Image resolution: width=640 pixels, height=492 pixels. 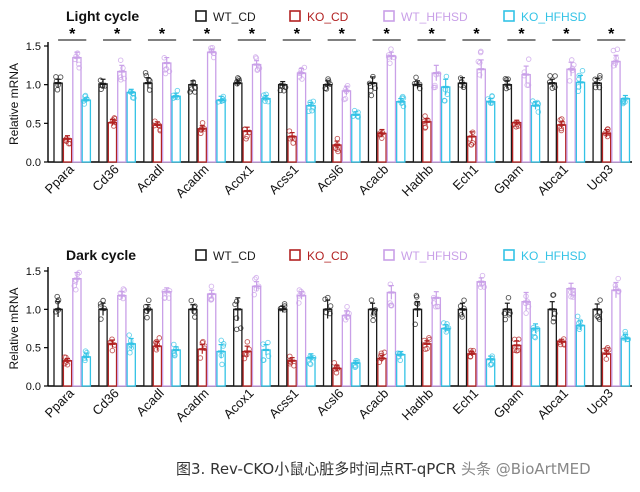 I want to click on category-group-acadl: Acadl, so click(x=157, y=353).